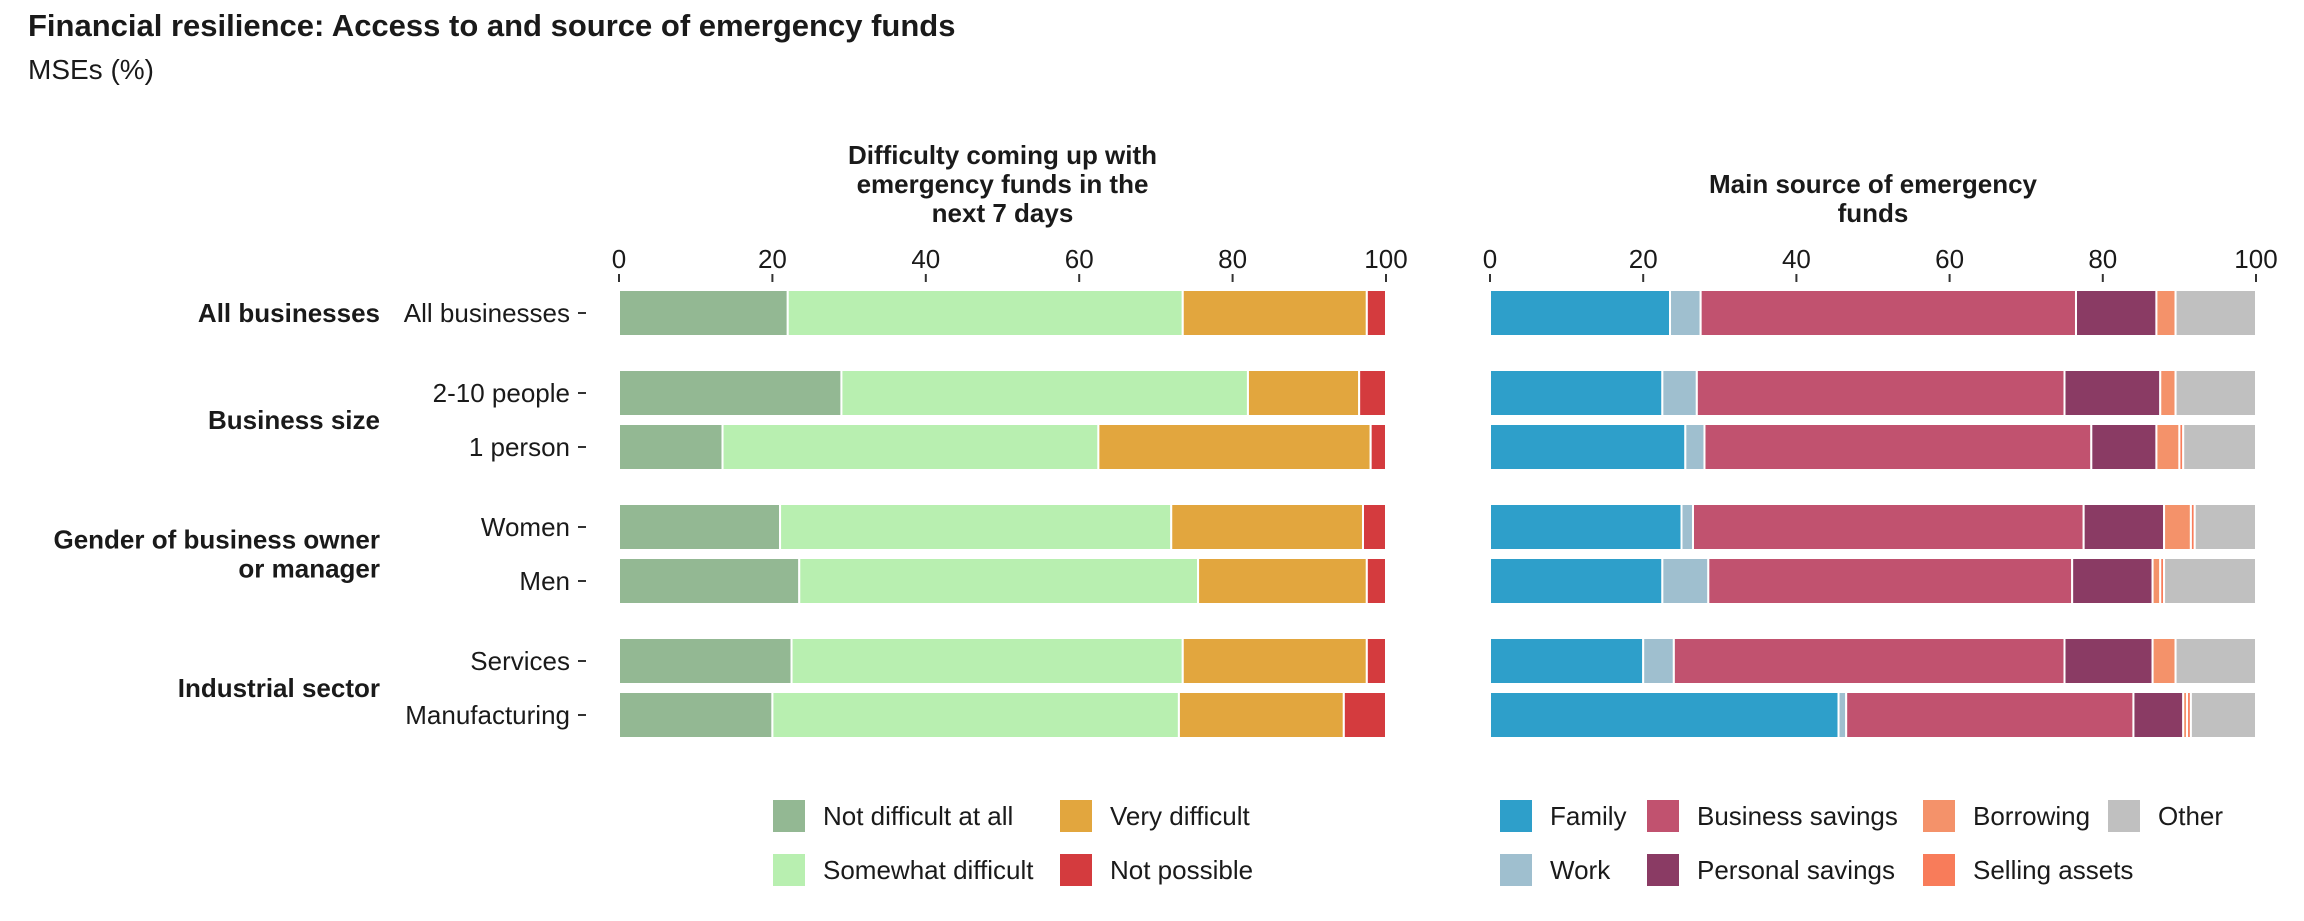 The height and width of the screenshot is (921, 2304). What do you see at coordinates (2053, 870) in the screenshot?
I see `legend-label: Selling assets` at bounding box center [2053, 870].